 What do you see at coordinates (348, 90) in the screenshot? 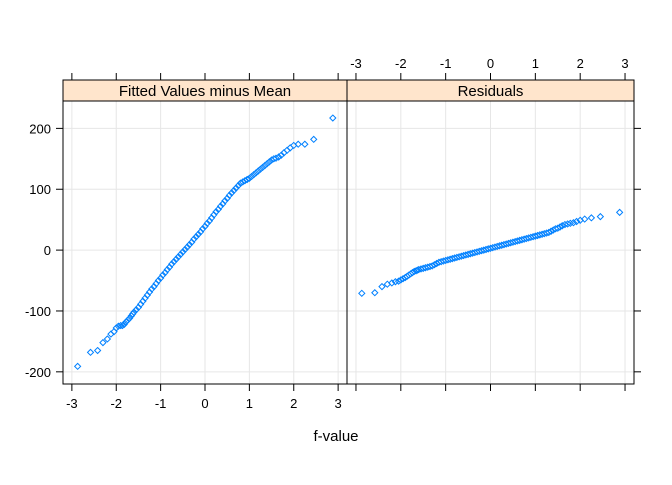
I see `panel-strips: Fitted Values minus Mean Residuals` at bounding box center [348, 90].